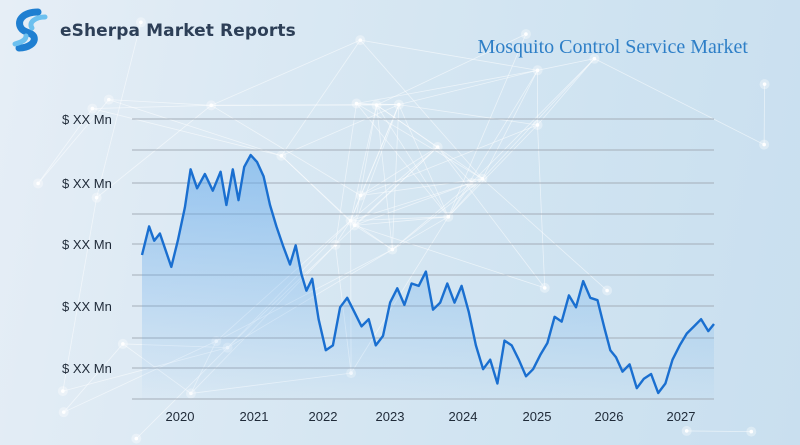  Describe the element at coordinates (323, 416) in the screenshot. I see `x-tick-label: 2022` at that location.